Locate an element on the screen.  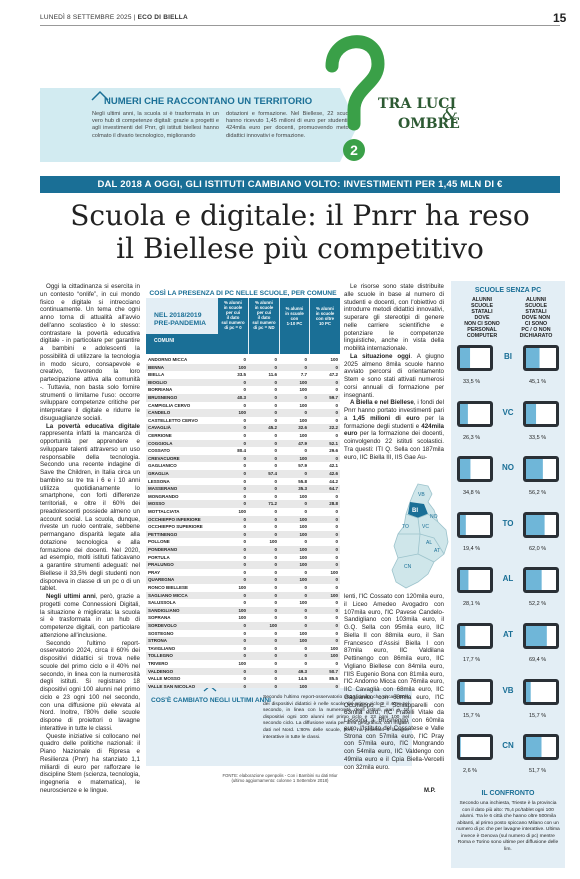
tablet-right is located at coordinates (541, 469).